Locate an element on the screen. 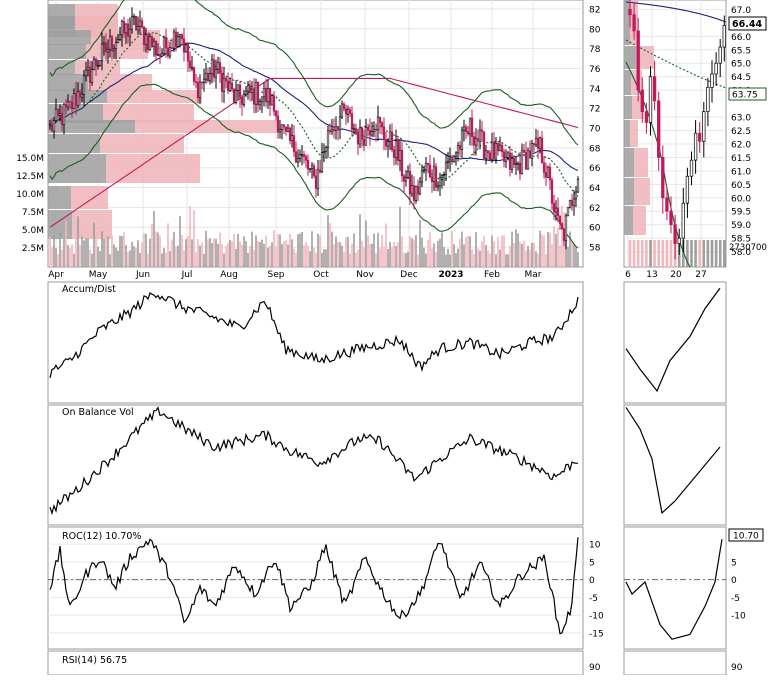 The height and width of the screenshot is (680, 770). last-price-label: 66.44 is located at coordinates (747, 24).